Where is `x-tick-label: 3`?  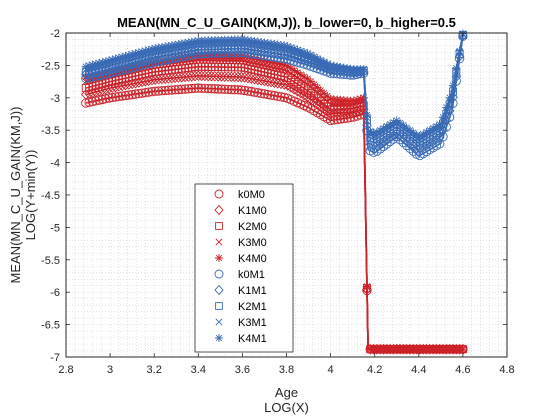
x-tick-label: 3 is located at coordinates (110, 370).